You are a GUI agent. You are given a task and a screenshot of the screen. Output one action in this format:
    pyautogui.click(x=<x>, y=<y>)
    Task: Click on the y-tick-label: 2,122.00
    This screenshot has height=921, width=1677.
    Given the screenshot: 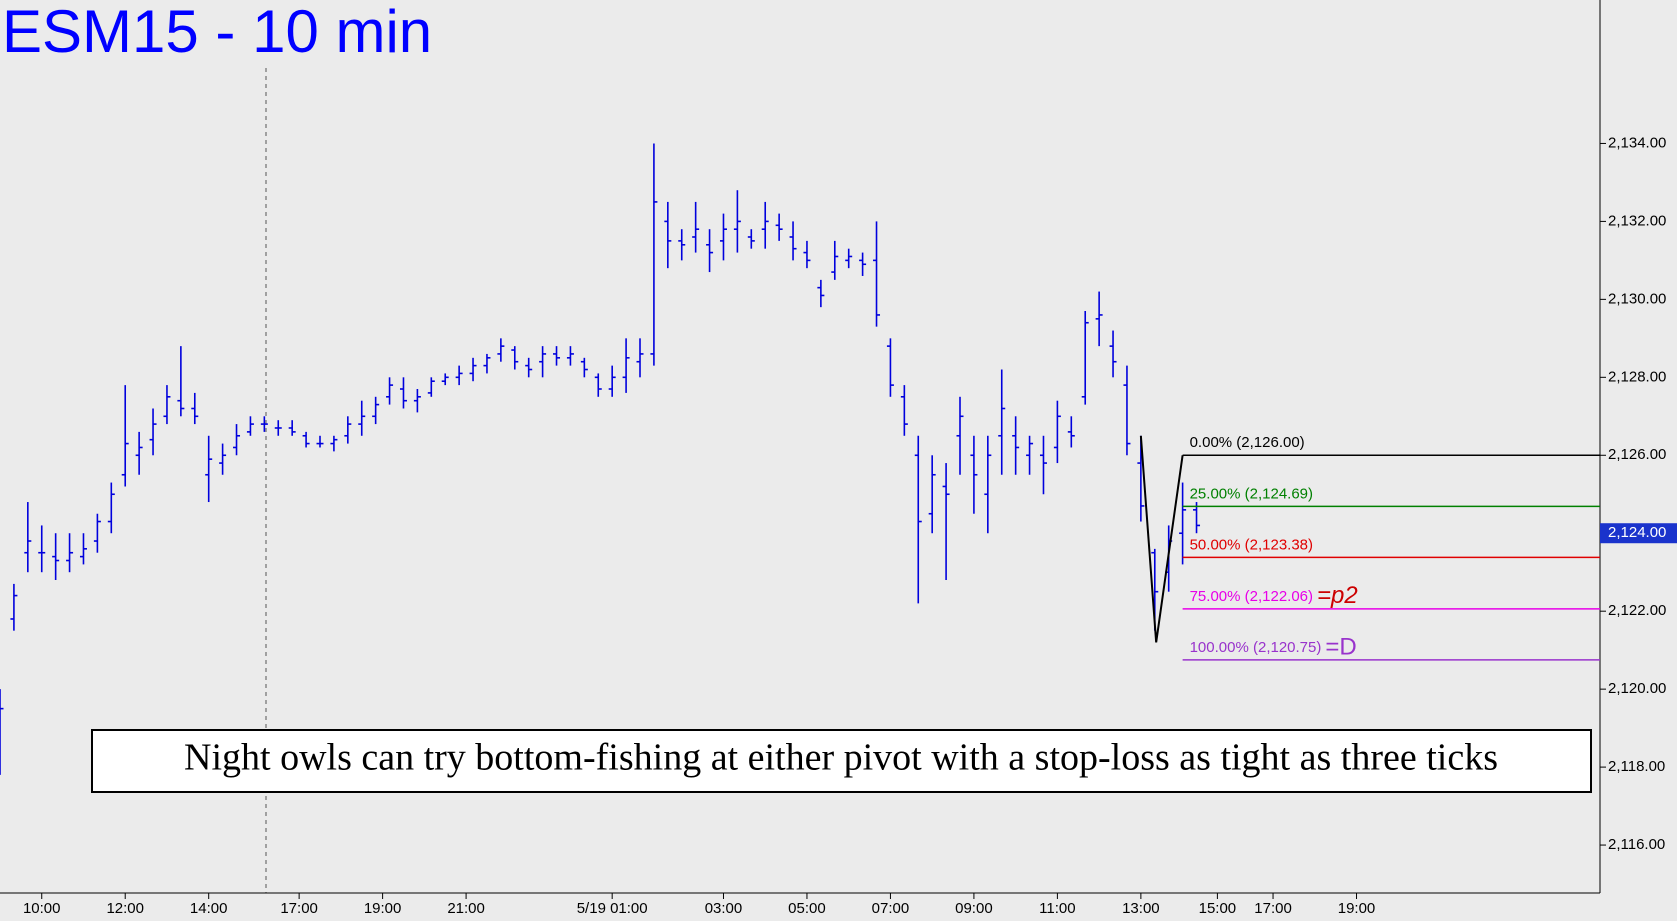 What is the action you would take?
    pyautogui.click(x=1637, y=610)
    